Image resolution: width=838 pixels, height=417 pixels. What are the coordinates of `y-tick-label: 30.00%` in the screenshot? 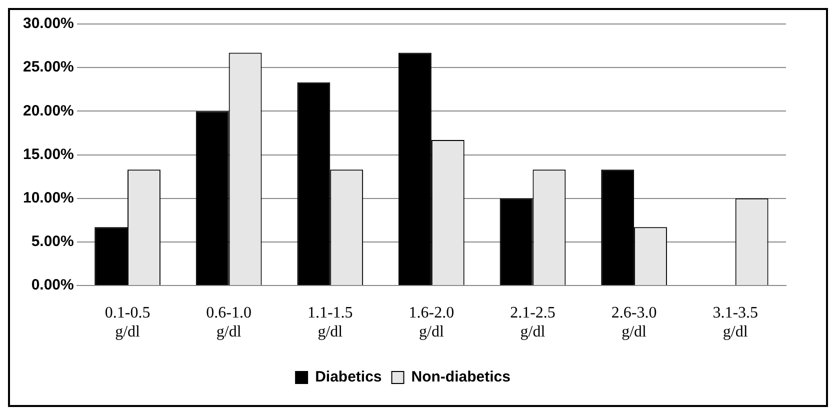 It's located at (48, 23).